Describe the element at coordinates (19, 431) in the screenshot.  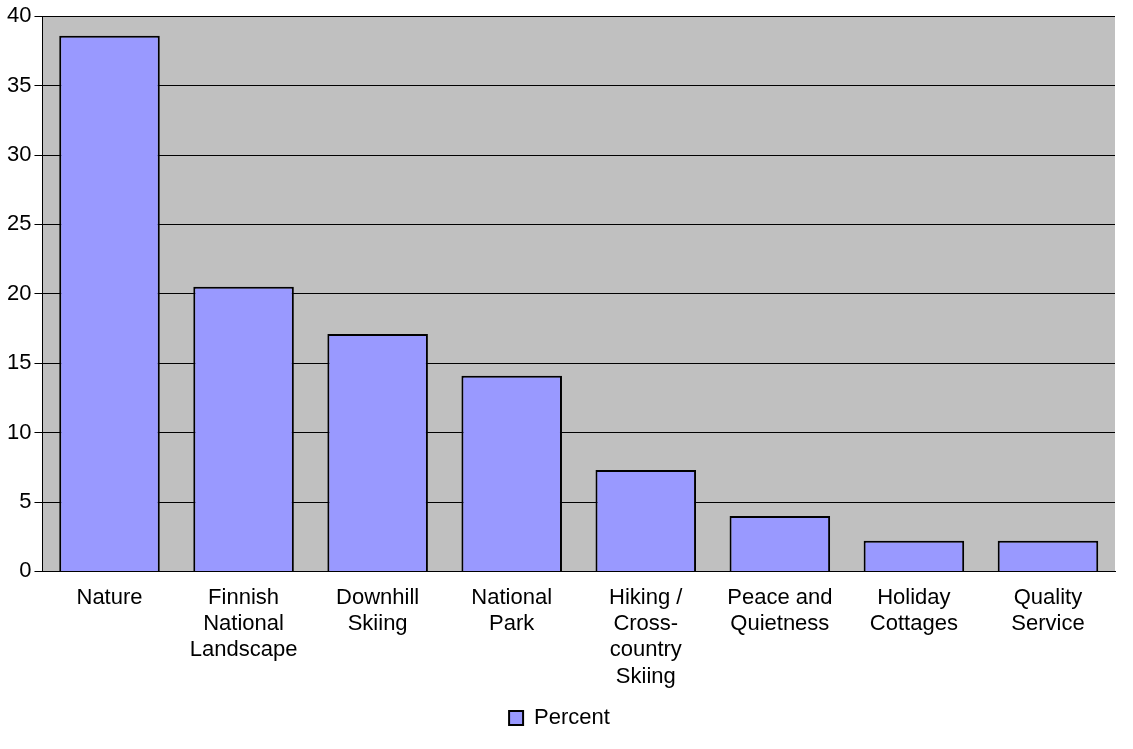
I see `y-tick-label: 10` at that location.